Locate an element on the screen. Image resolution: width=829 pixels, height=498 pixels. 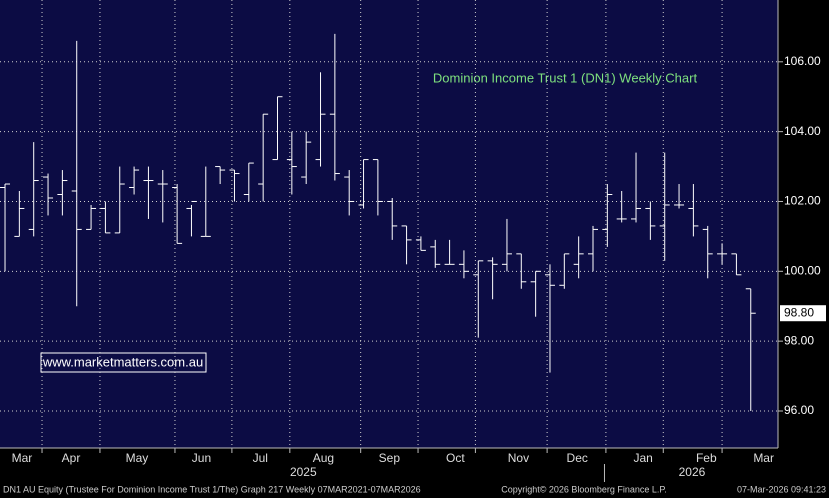
x-tick-label: Jun is located at coordinates (201, 458).